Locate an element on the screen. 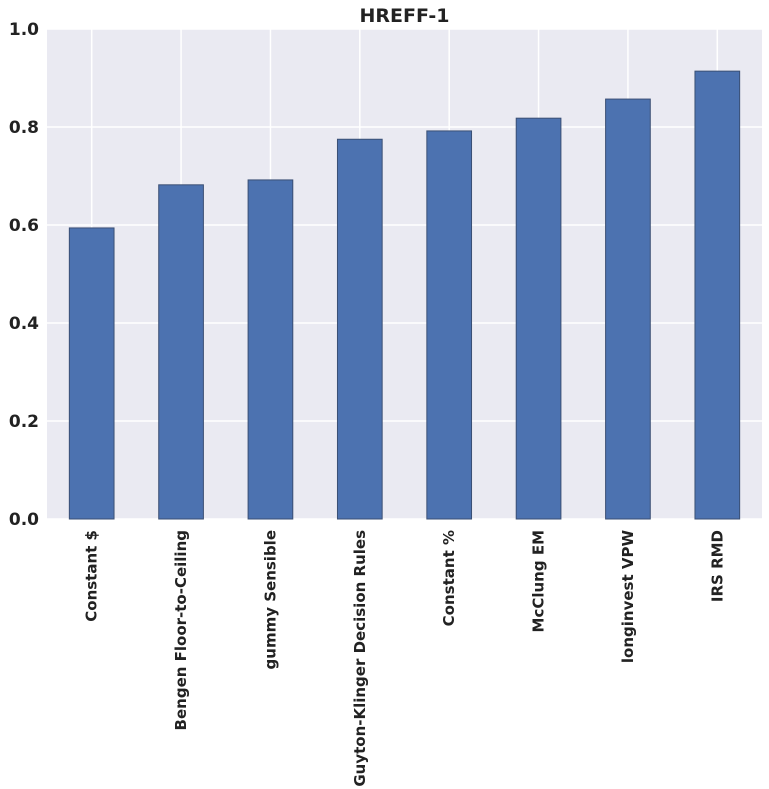 The width and height of the screenshot is (769, 789). y-axis-ticks: 0.0 0.2 0.4 0.6 0.8 1.0 is located at coordinates (24, 275).